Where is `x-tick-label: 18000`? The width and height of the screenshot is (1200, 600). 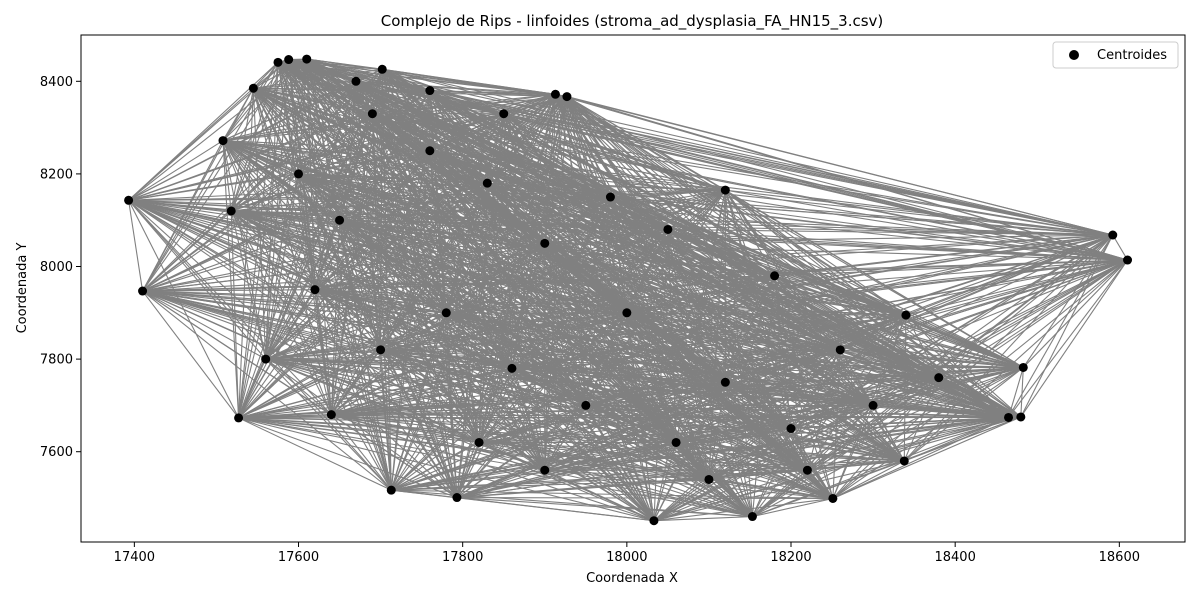
x-tick-label: 18000 is located at coordinates (626, 557).